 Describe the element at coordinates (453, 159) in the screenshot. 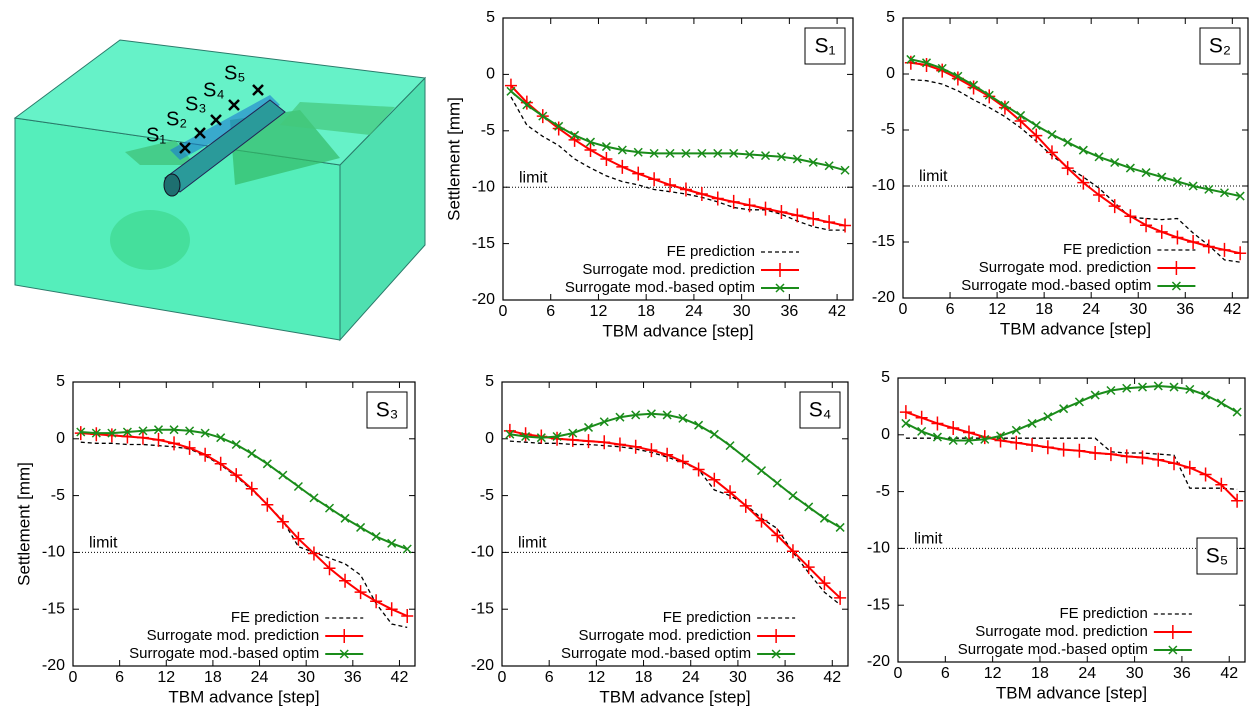

I see `y-axis-label: Settlement [mm]` at that location.